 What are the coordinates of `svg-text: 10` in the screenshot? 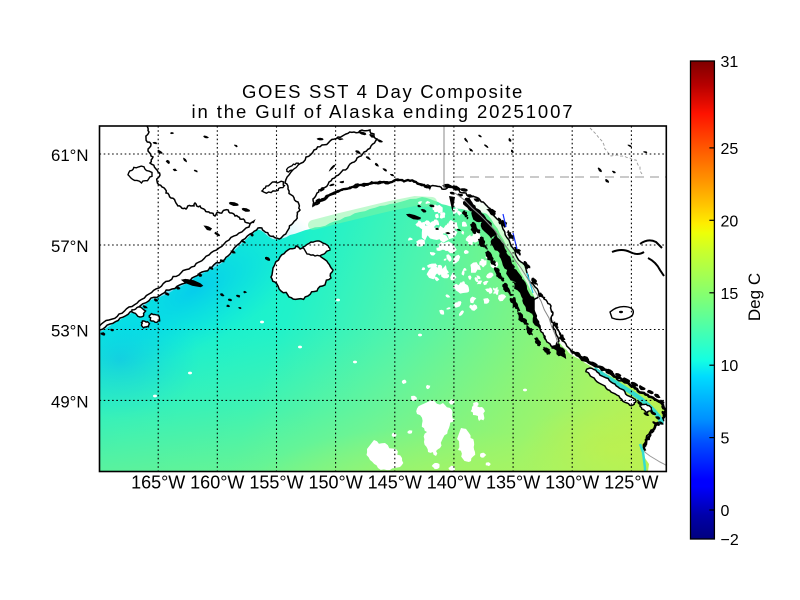 It's located at (730, 366).